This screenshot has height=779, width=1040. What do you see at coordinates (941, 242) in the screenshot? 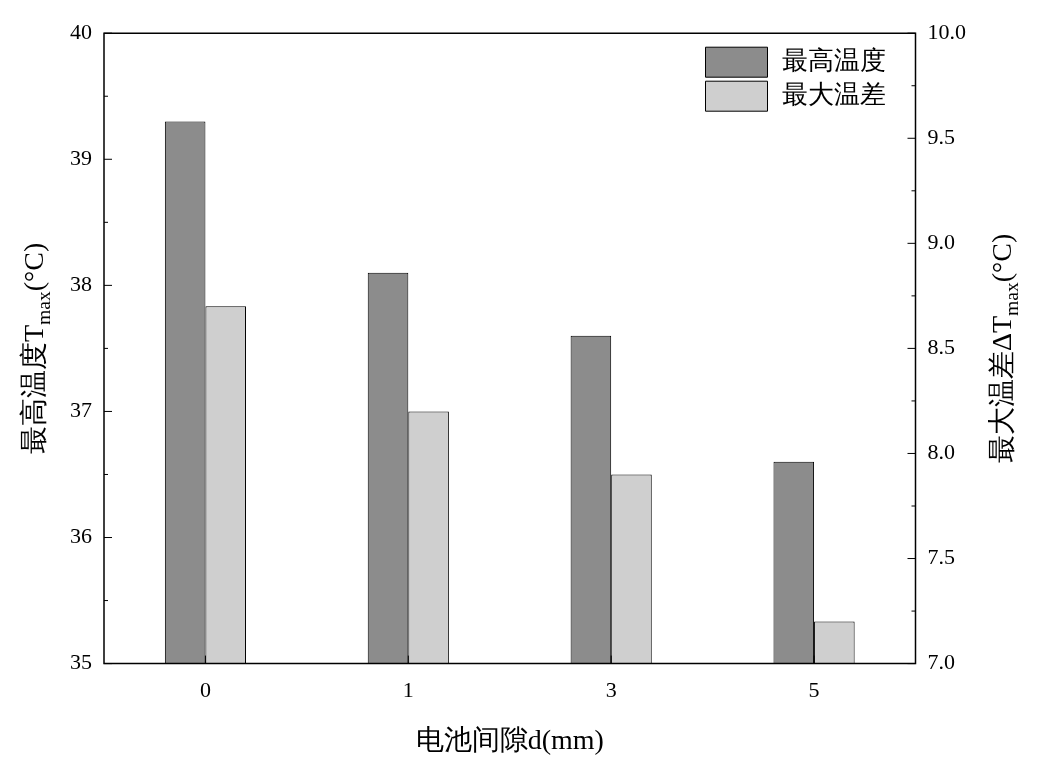
I see `y2-tick-label: 9.0` at bounding box center [941, 242].